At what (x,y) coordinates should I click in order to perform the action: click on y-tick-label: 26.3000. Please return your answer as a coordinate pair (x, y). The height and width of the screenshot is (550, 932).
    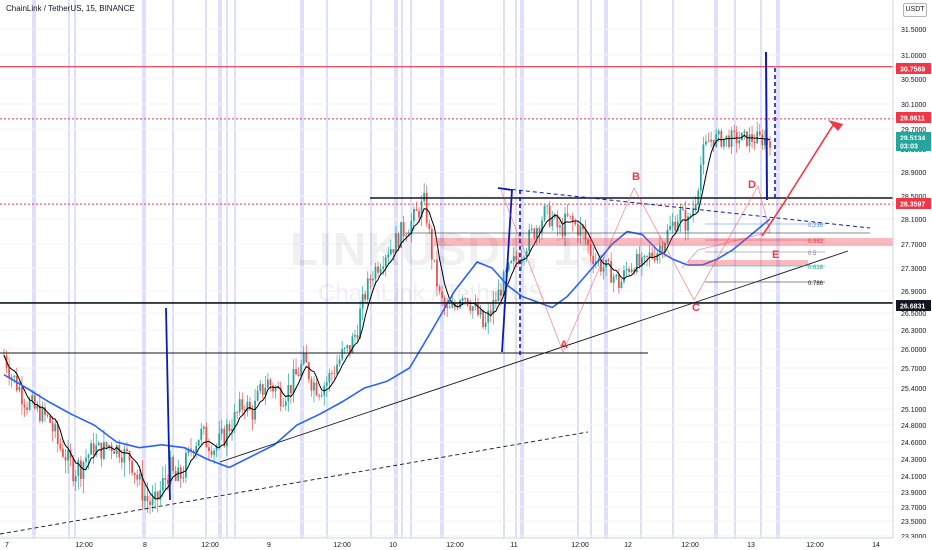
    Looking at the image, I should click on (913, 331).